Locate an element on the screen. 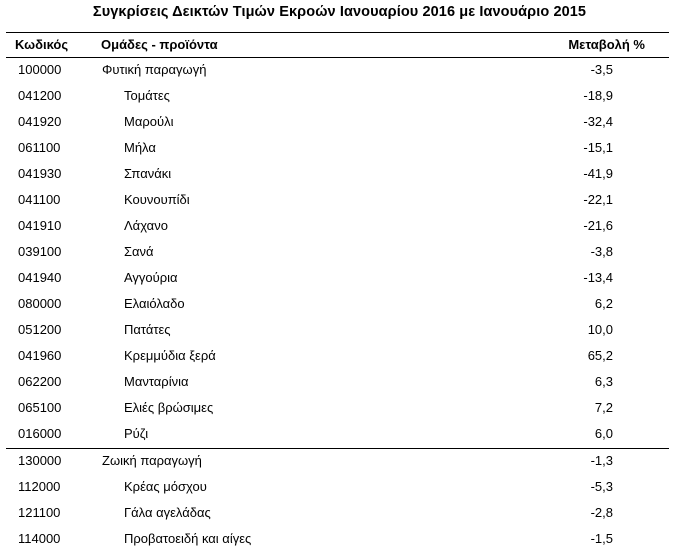  row-product-name: Κρεμμύδια ξερά is located at coordinates (170, 355).